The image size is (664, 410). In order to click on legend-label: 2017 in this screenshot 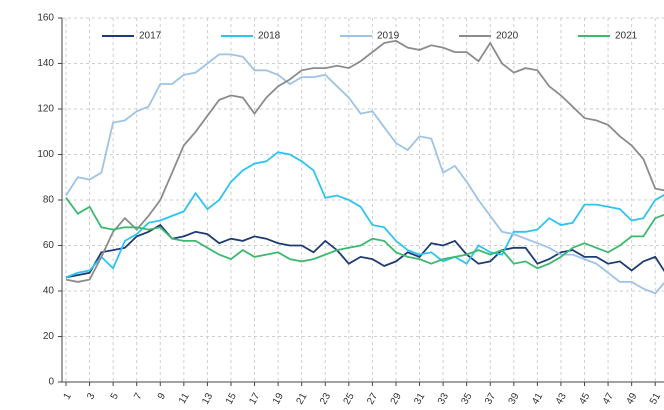, I will do `click(150, 36)`.